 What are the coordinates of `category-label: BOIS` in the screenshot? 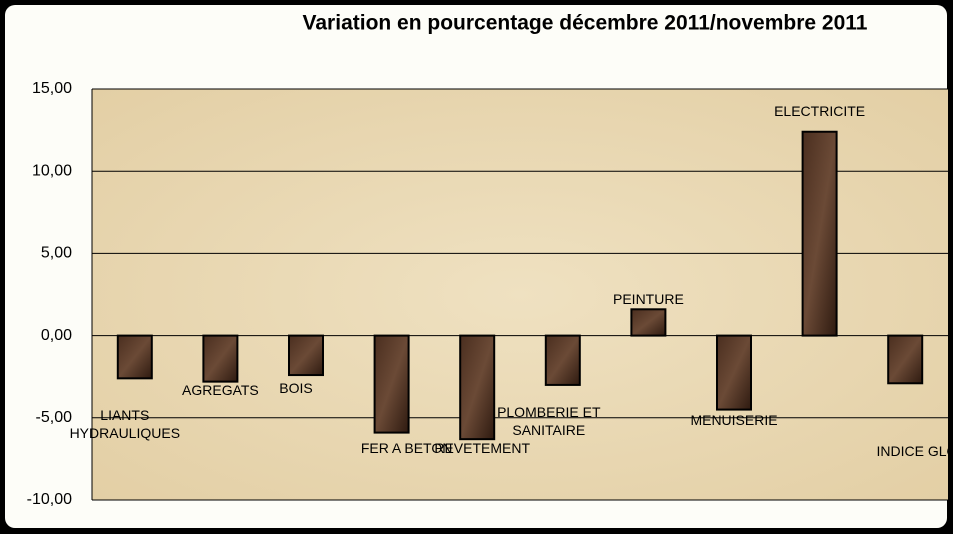 It's located at (295, 388).